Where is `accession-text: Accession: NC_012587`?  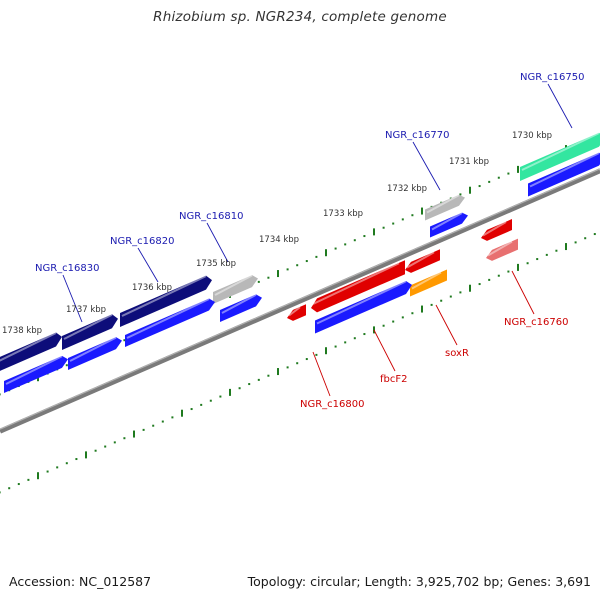 accession-text: Accession: NC_012587 is located at coordinates (80, 581).